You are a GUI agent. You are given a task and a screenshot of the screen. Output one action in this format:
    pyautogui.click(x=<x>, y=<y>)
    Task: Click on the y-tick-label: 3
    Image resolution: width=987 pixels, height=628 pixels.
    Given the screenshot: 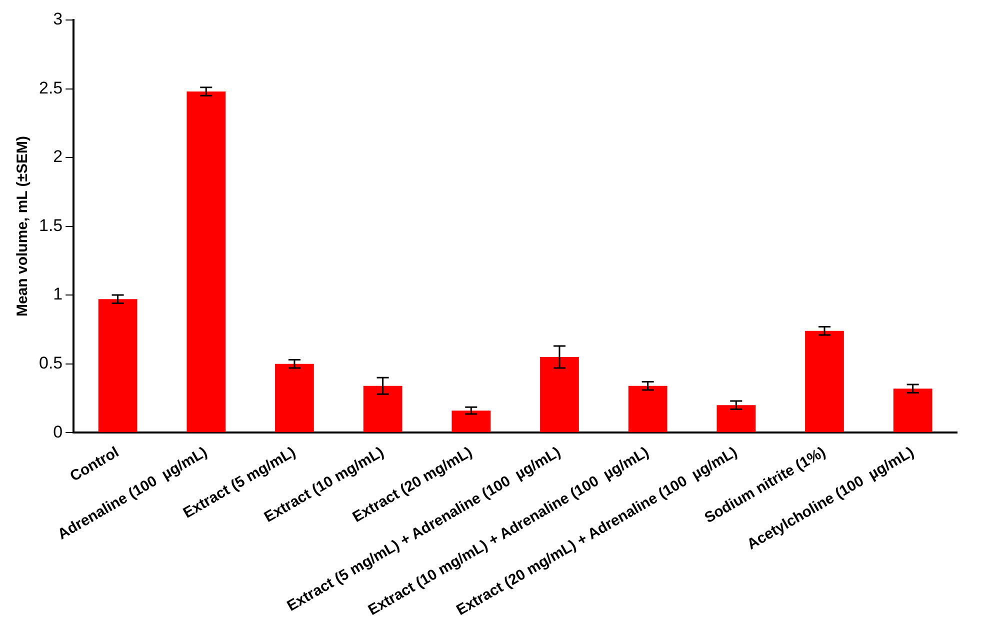 What is the action you would take?
    pyautogui.click(x=58, y=19)
    